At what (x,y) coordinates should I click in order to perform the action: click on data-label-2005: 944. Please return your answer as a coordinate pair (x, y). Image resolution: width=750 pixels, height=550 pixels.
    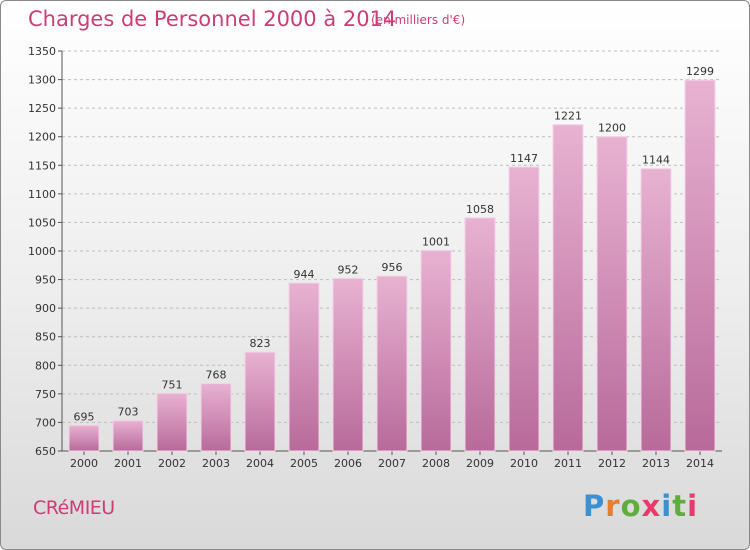
    Looking at the image, I should click on (304, 274).